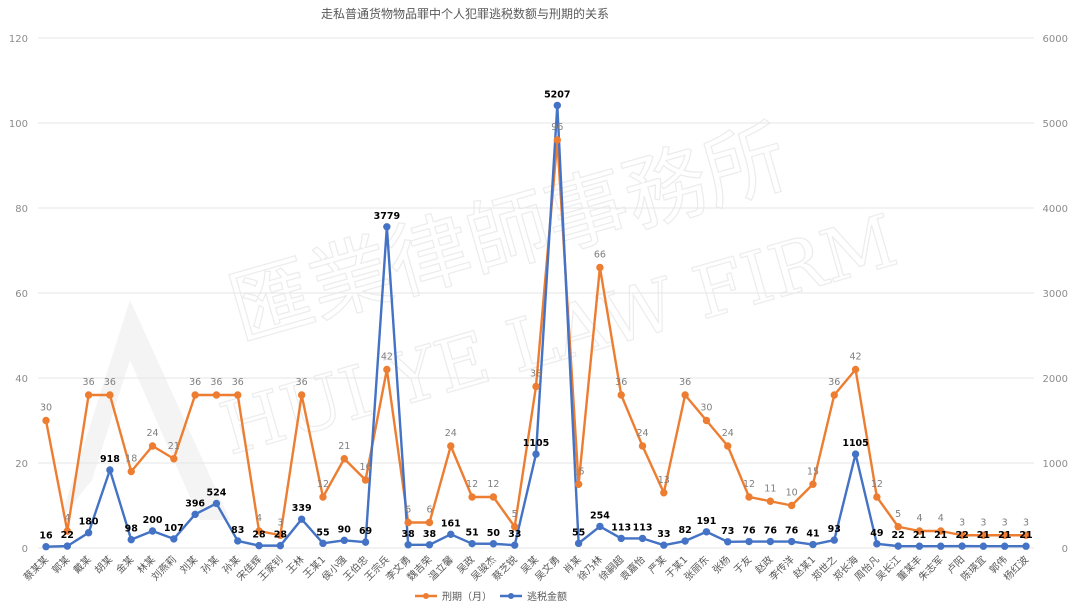  What do you see at coordinates (930, 568) in the screenshot?
I see `x-tick-label: 朱志军` at bounding box center [930, 568].